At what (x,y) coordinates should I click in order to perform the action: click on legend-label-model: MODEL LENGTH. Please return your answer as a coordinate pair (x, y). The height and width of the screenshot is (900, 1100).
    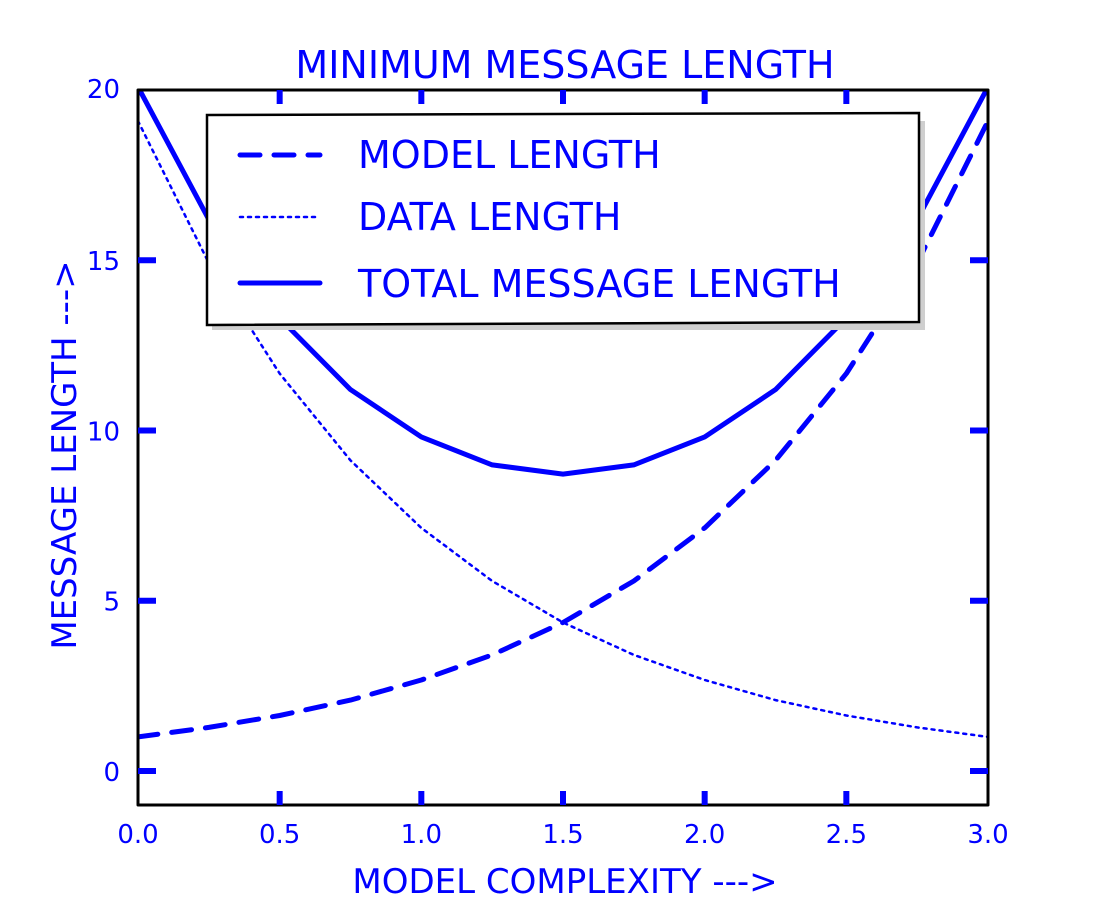
    Looking at the image, I should click on (509, 155).